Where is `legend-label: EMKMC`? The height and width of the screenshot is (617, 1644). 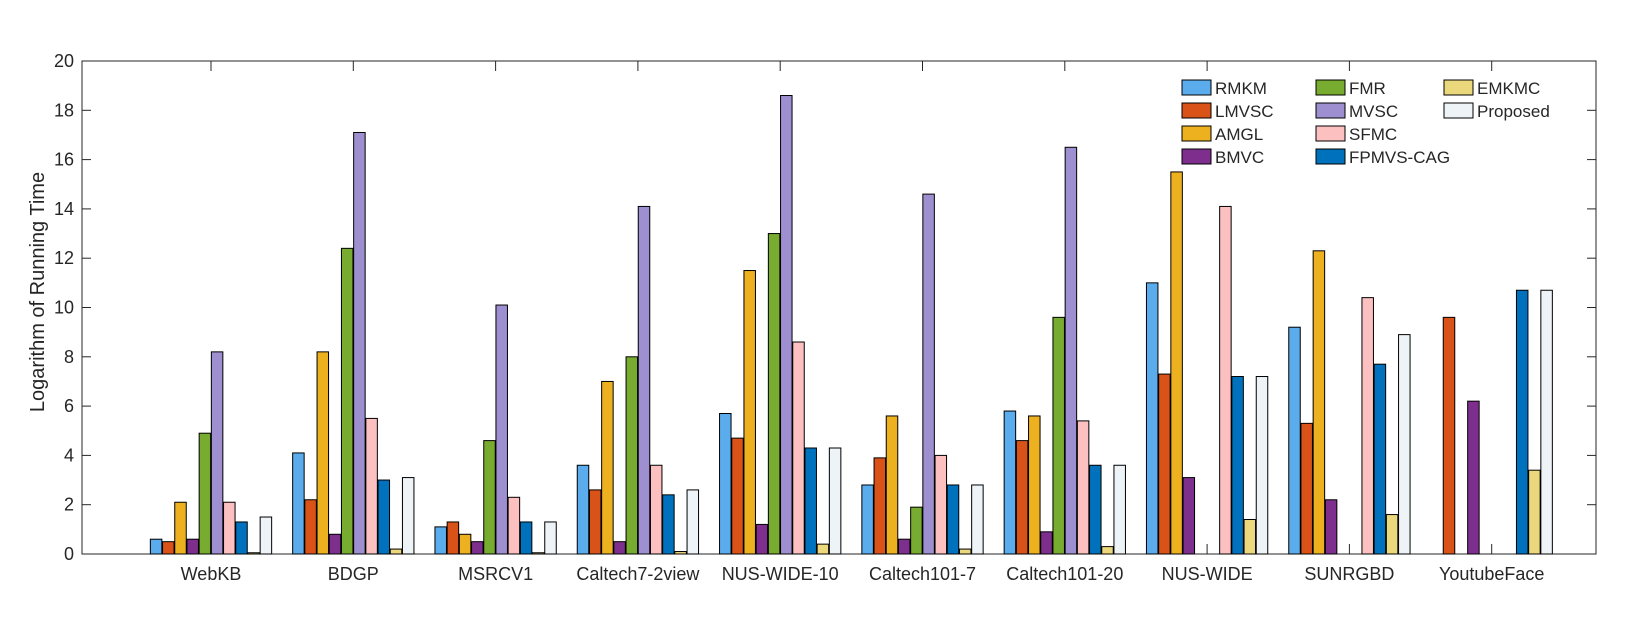 legend-label: EMKMC is located at coordinates (1508, 88).